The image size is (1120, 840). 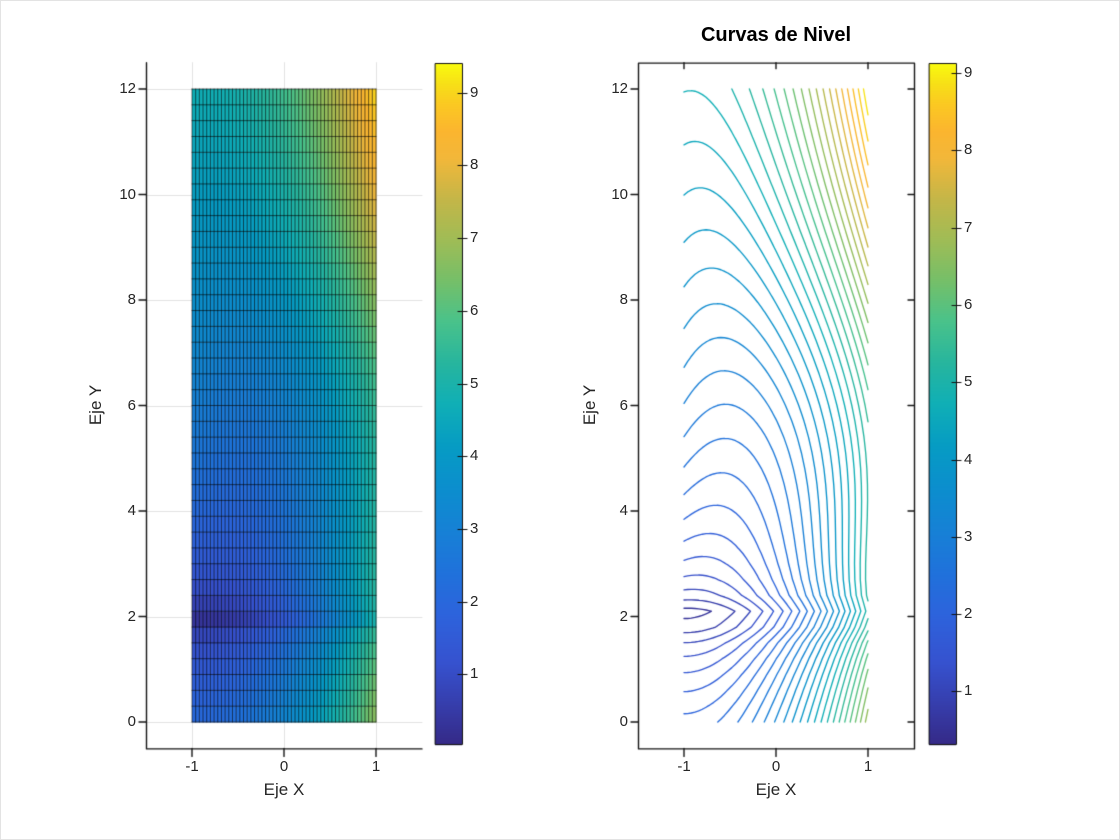 I want to click on left-xaxis-label: Eje X, so click(x=284, y=789).